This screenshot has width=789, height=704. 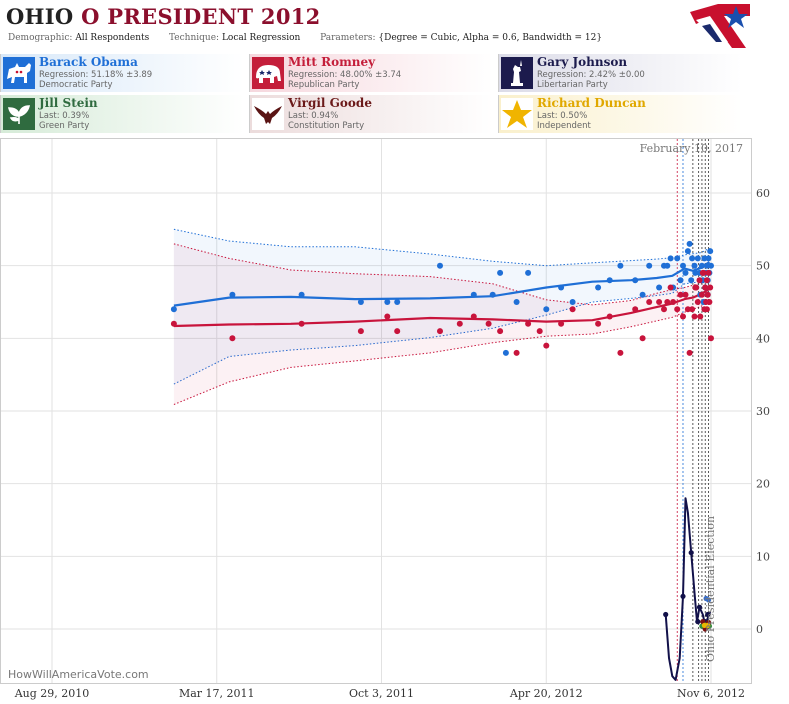 I want to click on candidate-name: Barack Obama, so click(x=88, y=62).